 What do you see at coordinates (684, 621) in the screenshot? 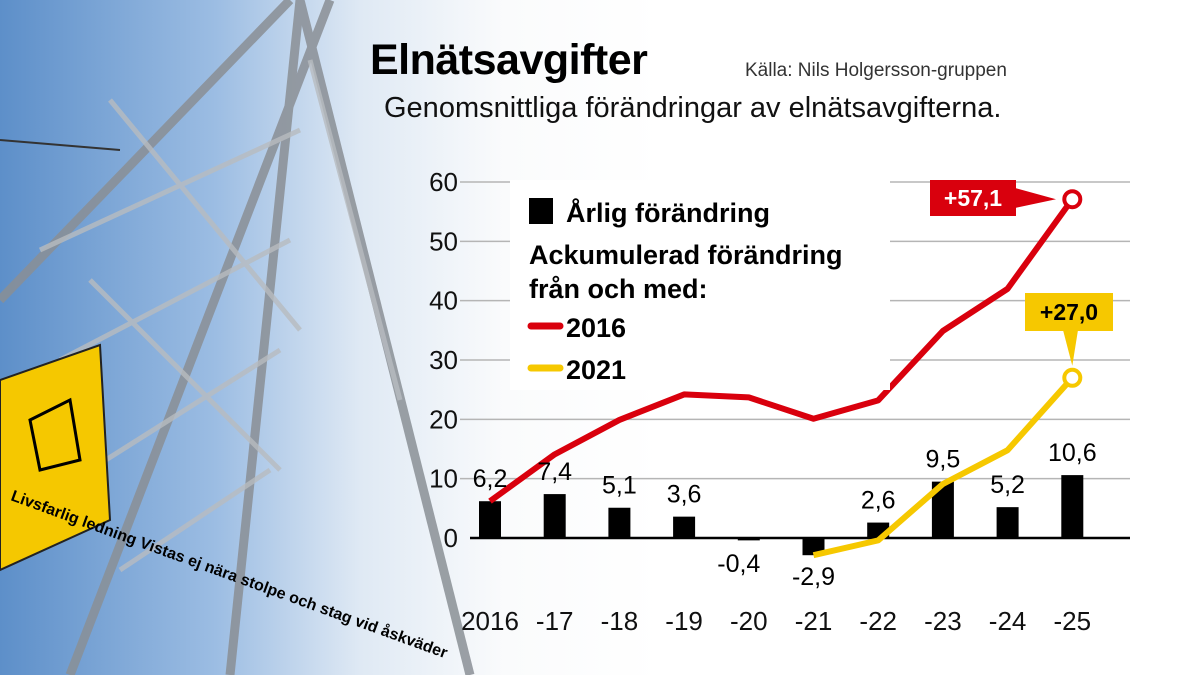
I see `x-tick-label: -19` at bounding box center [684, 621].